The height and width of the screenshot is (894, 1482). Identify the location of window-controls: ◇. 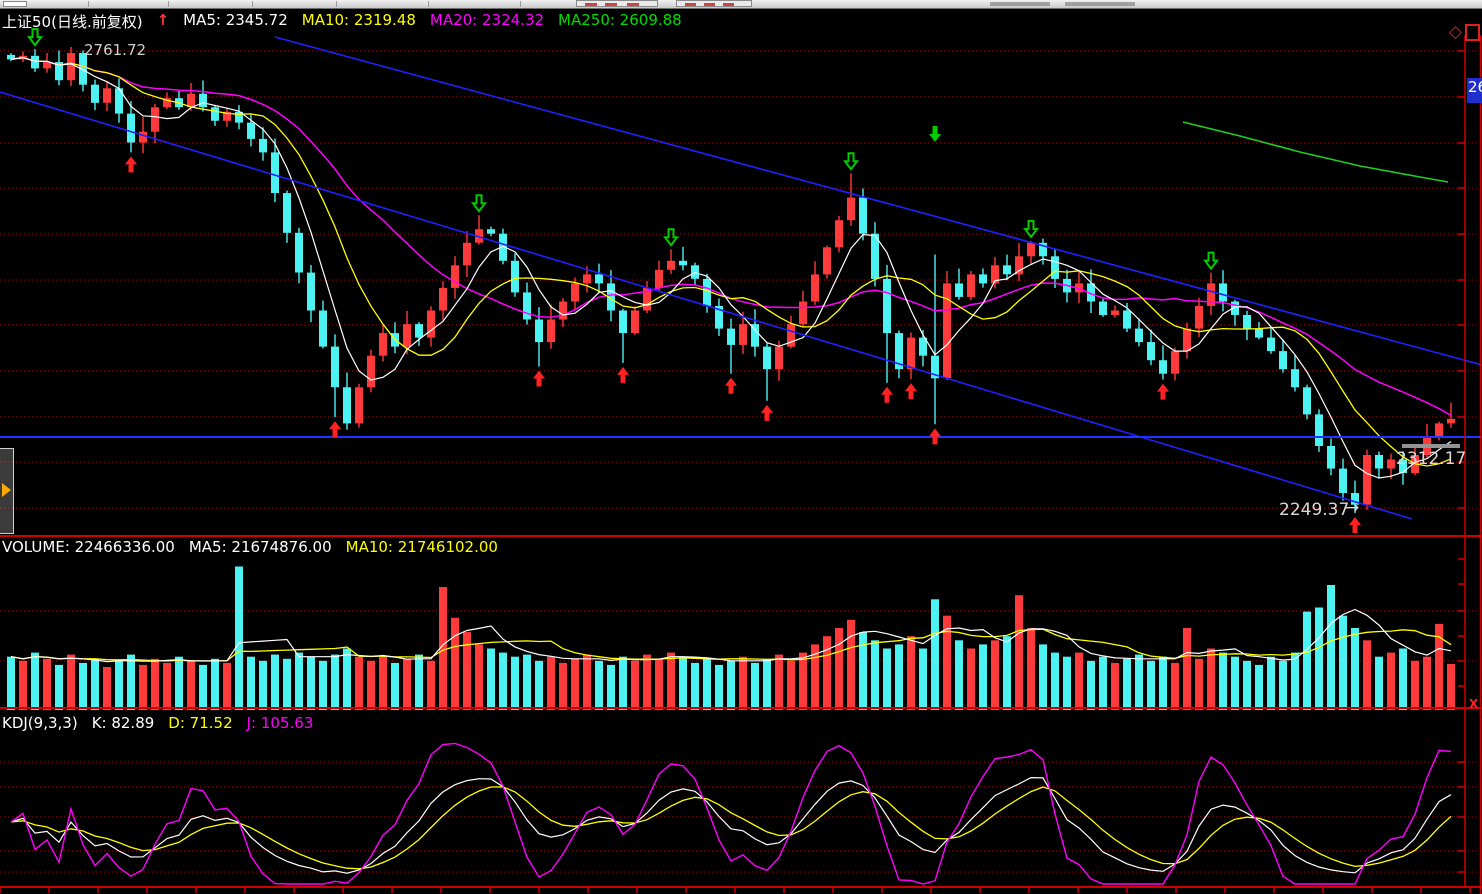
(1465, 32).